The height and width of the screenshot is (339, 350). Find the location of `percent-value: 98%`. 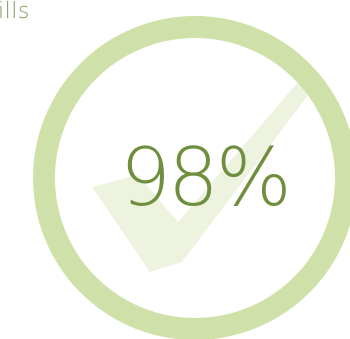

percent-value: 98% is located at coordinates (206, 177).